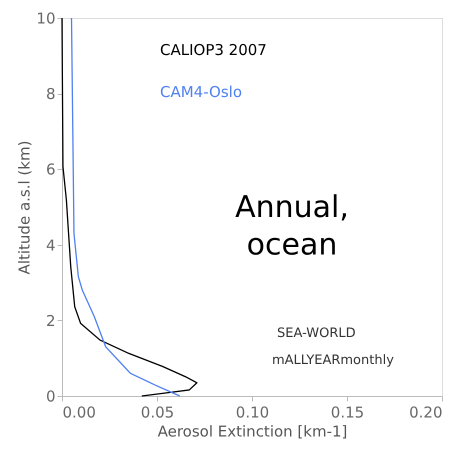 The height and width of the screenshot is (452, 468). Describe the element at coordinates (425, 413) in the screenshot. I see `x-tick-label: 0.20` at that location.